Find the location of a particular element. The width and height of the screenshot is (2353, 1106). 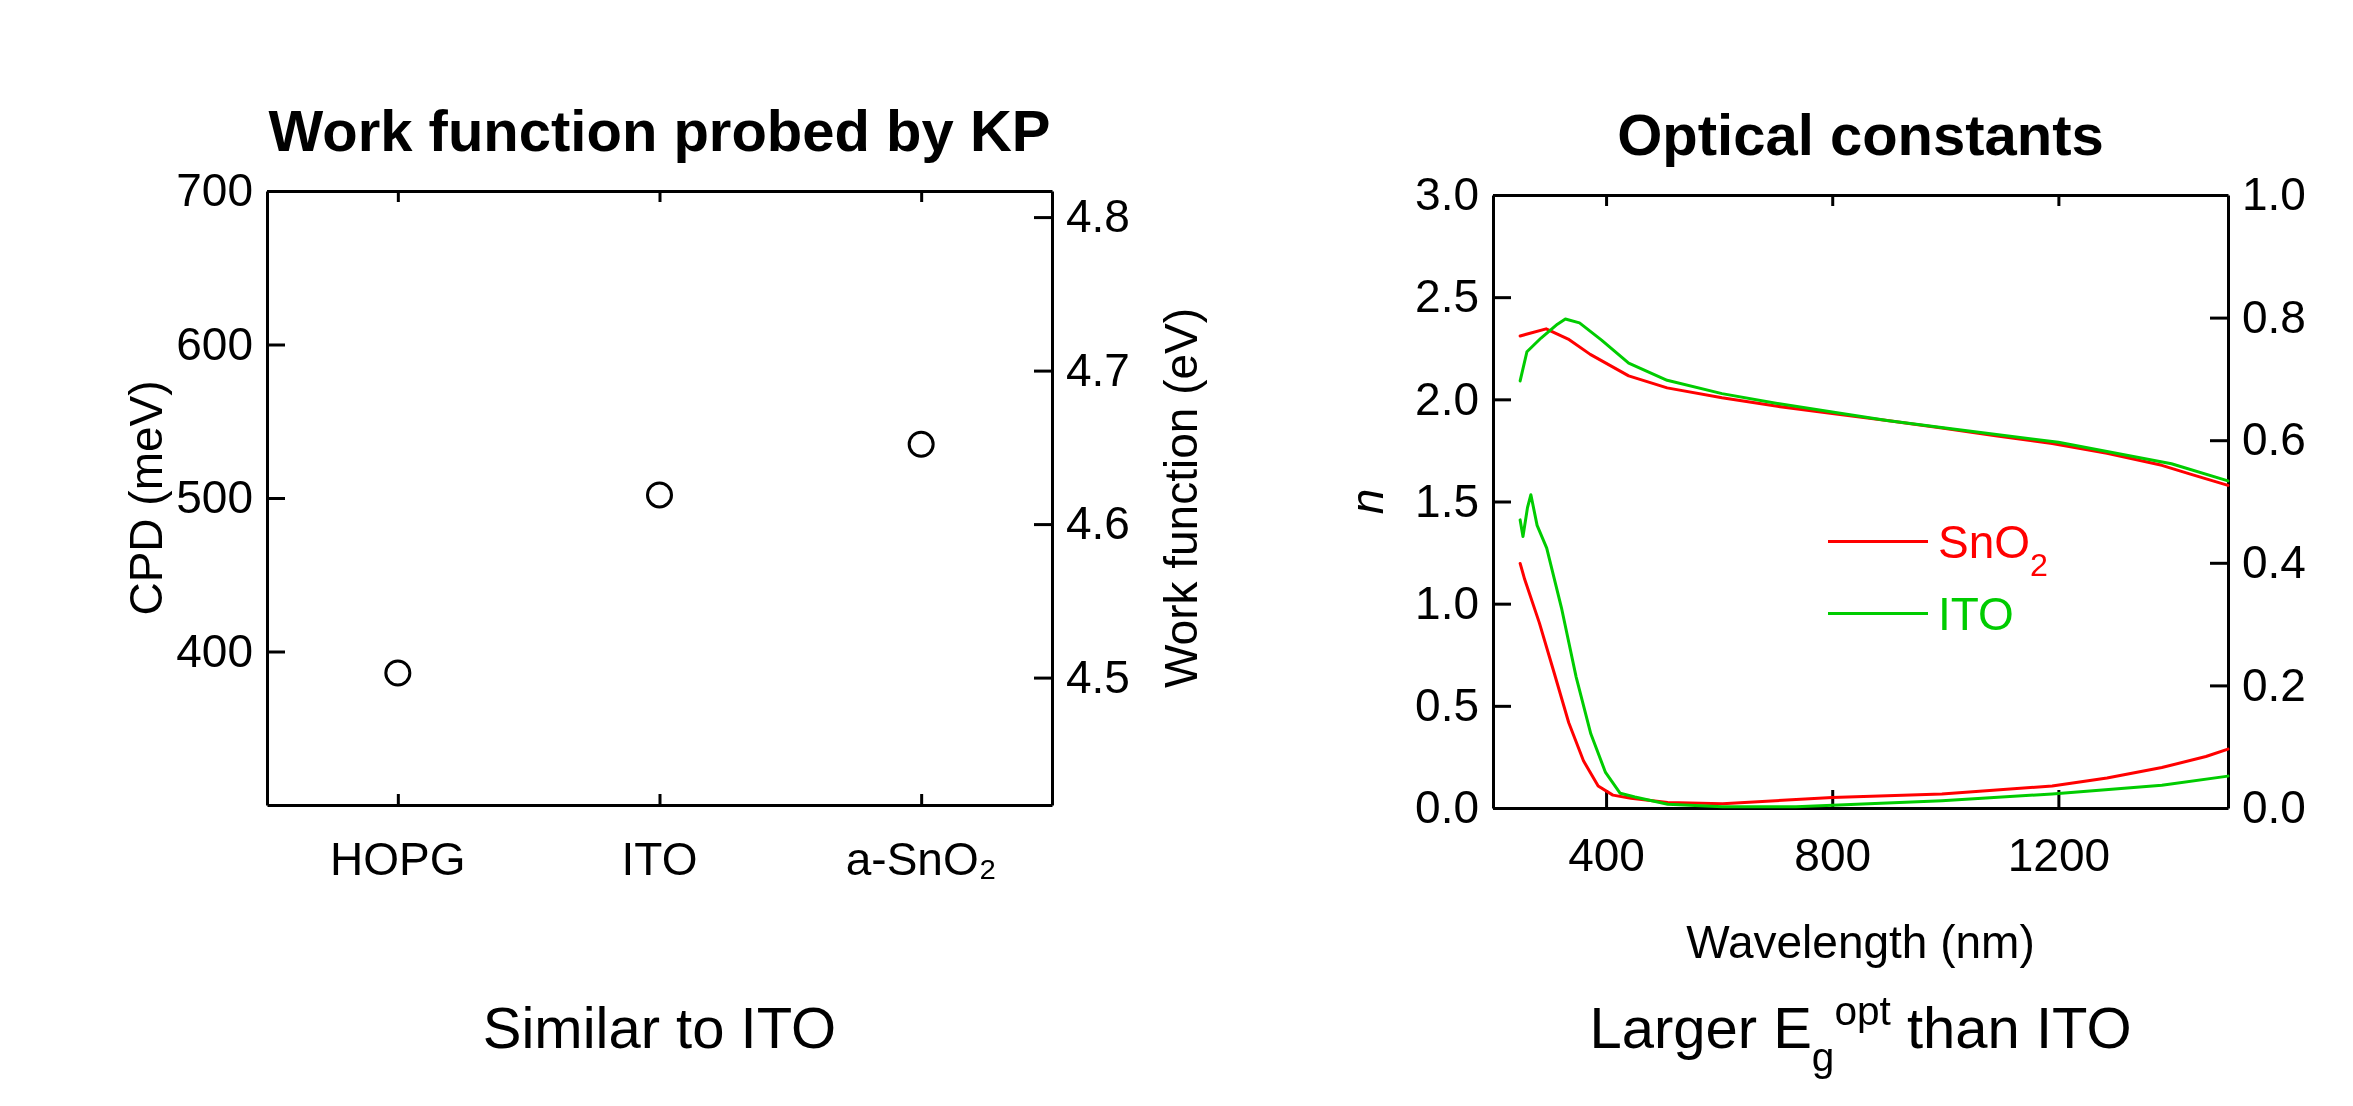

y2-axis-title: Work function (eV) is located at coordinates (1181, 498).